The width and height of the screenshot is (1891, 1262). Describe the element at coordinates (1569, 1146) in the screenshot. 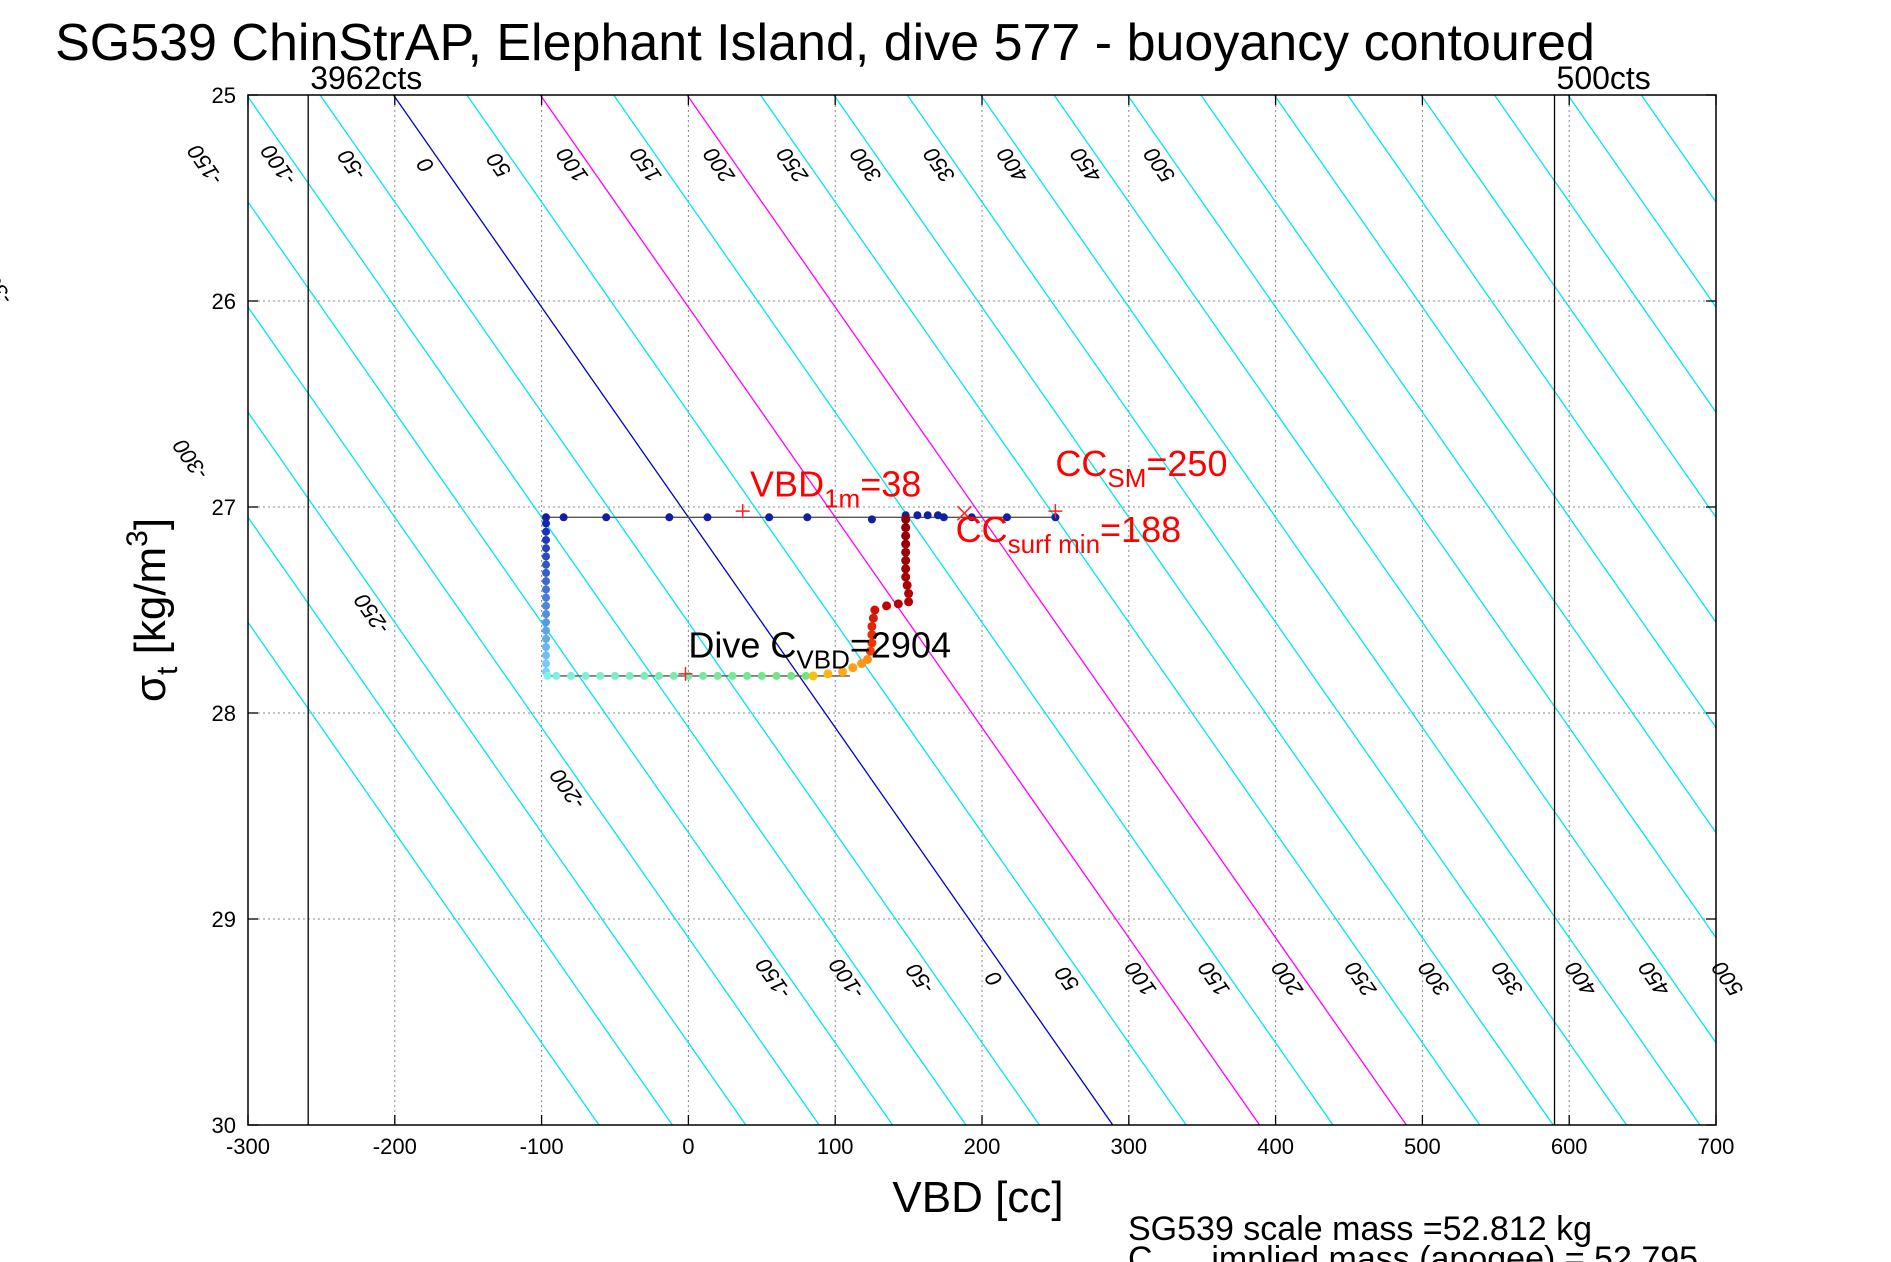

I see `x-tick-label: 600` at that location.